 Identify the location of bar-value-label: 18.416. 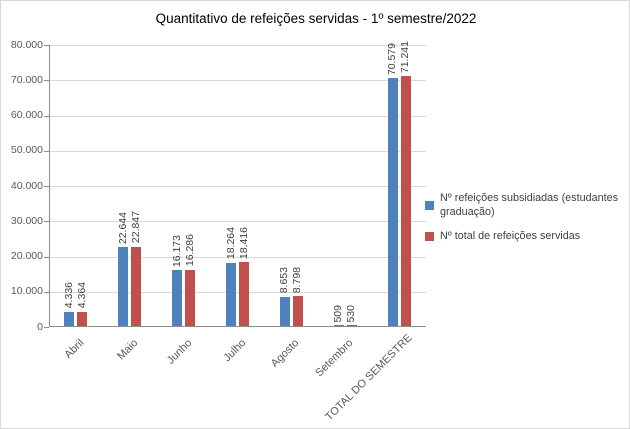
(243, 243).